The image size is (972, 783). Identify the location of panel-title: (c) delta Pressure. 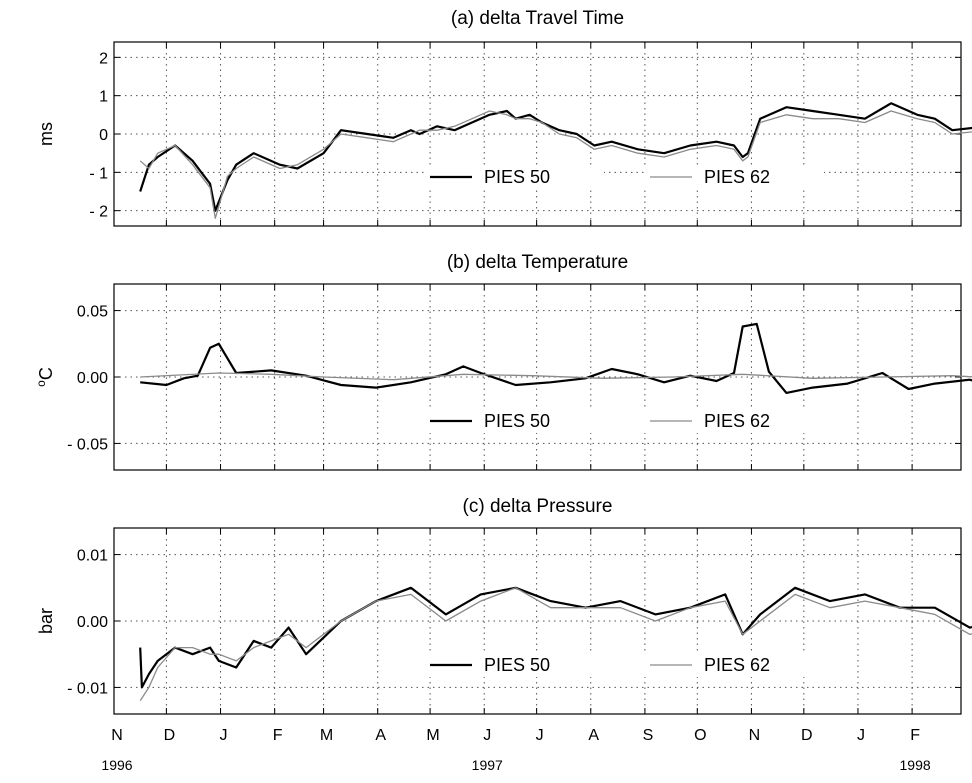
(538, 506).